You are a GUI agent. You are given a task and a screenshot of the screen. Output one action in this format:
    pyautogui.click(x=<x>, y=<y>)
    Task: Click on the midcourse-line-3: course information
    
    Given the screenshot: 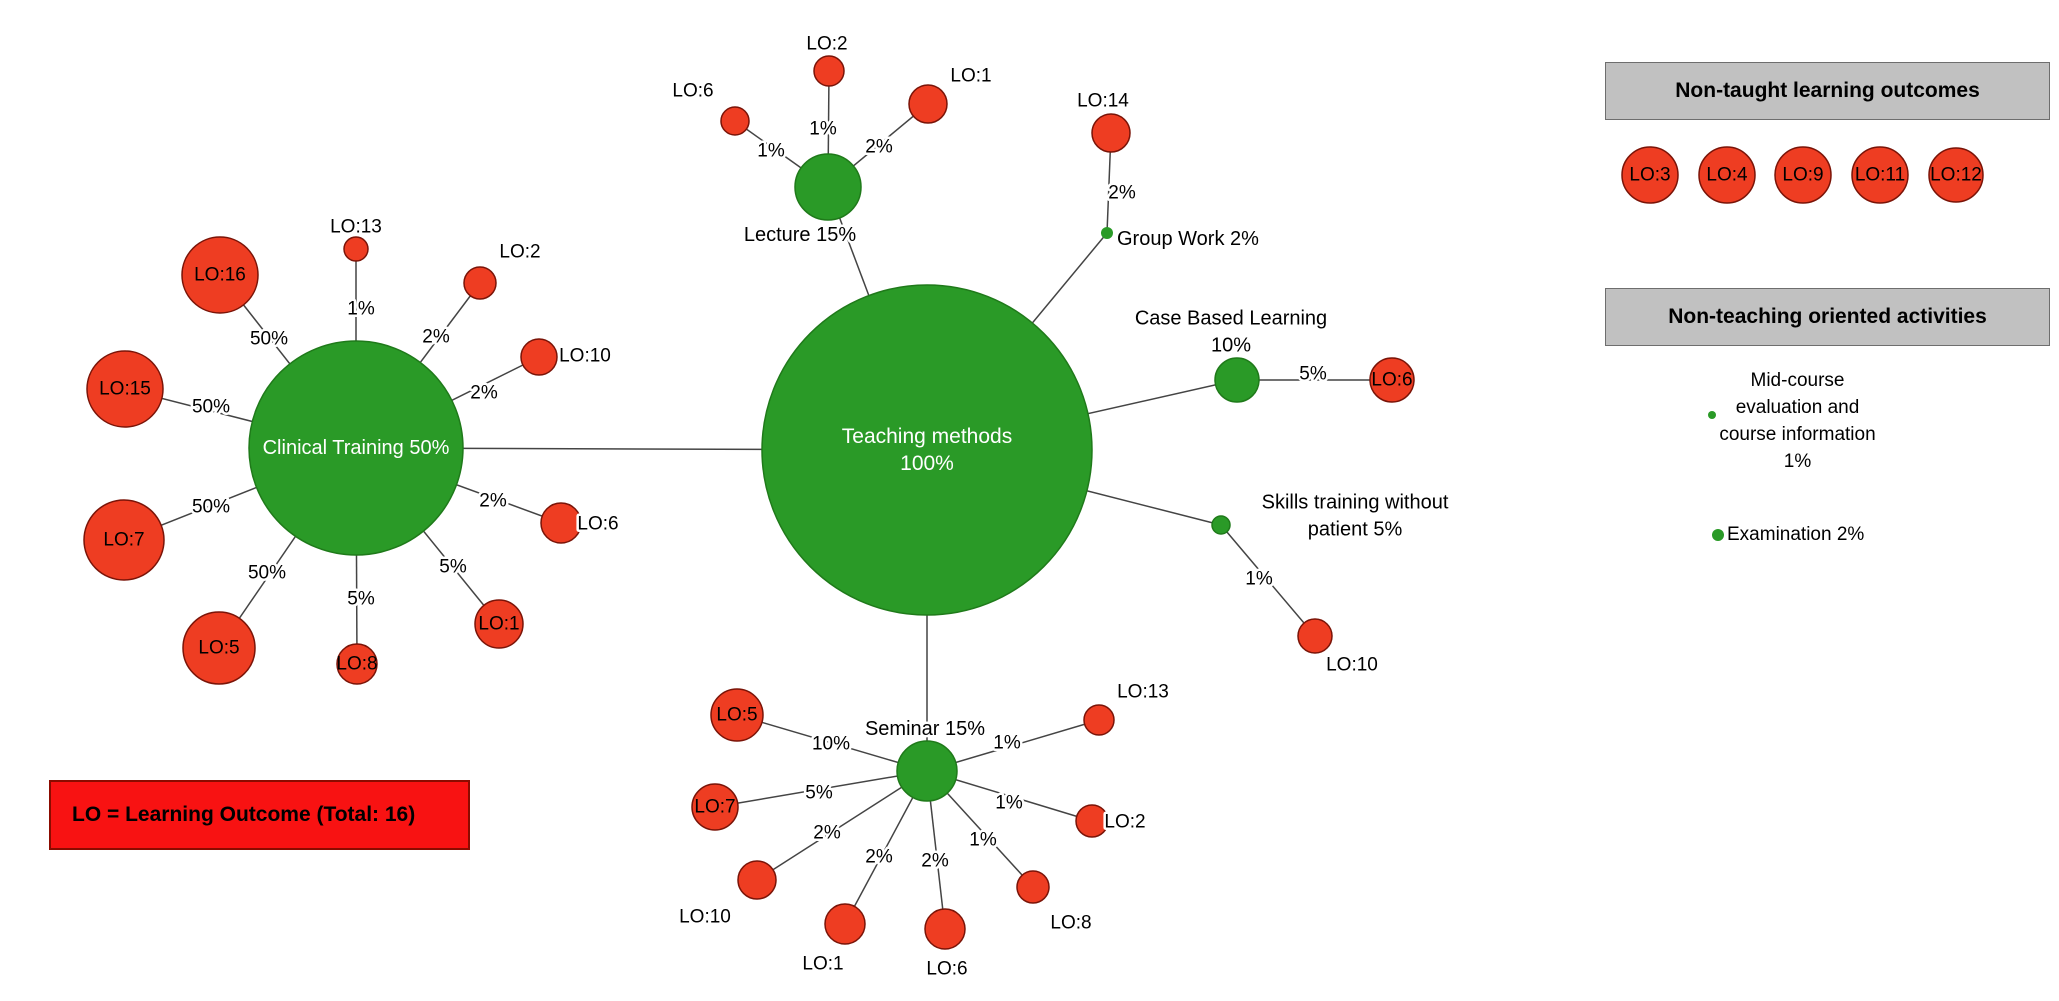 What is the action you would take?
    pyautogui.click(x=1797, y=434)
    